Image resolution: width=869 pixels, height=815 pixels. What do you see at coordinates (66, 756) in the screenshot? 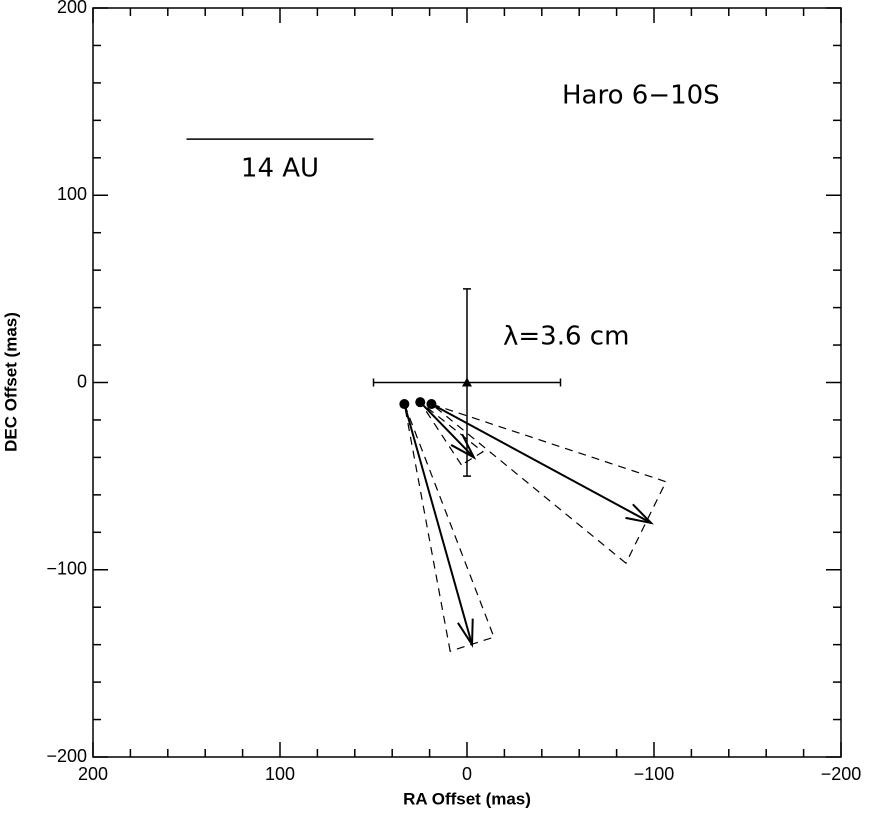
I see `y-tick-label: −200` at bounding box center [66, 756].